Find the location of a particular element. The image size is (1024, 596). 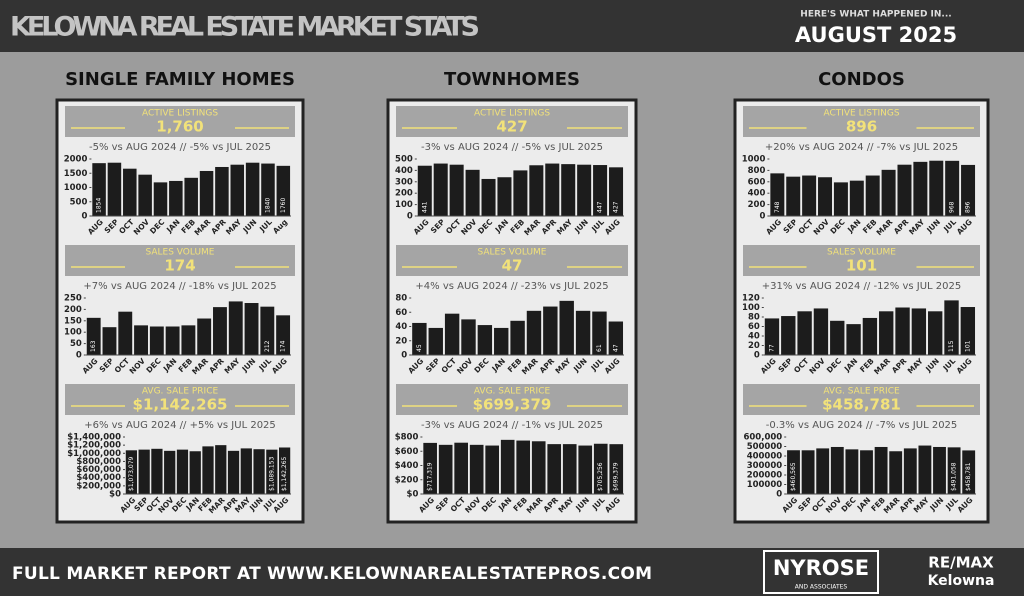

y-tick-label: 40 is located at coordinates (754, 337).